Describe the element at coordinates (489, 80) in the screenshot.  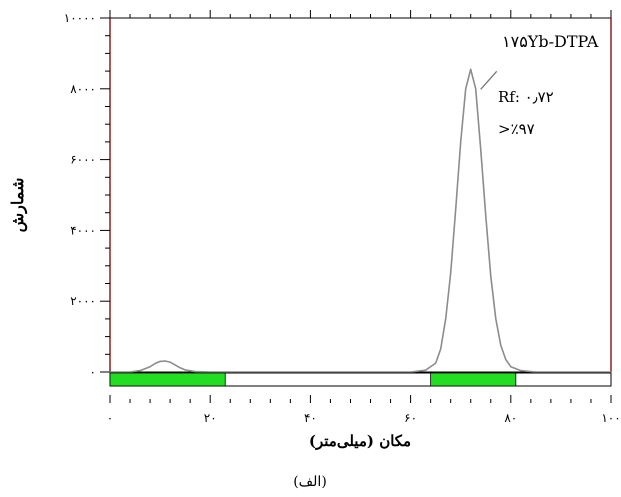
I see `annotation-leader` at that location.